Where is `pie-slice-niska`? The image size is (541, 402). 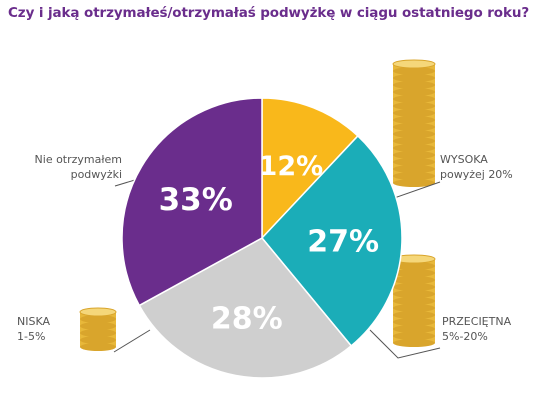
pie-slice-niska is located at coordinates (245, 308).